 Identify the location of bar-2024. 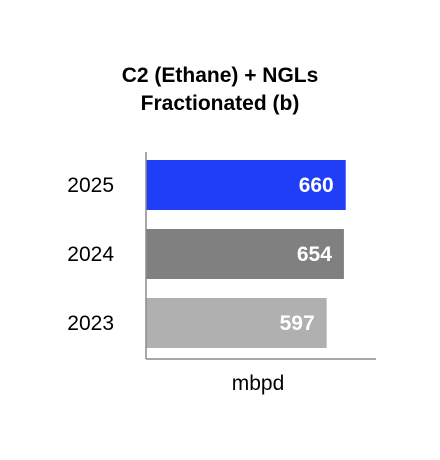
(245, 254).